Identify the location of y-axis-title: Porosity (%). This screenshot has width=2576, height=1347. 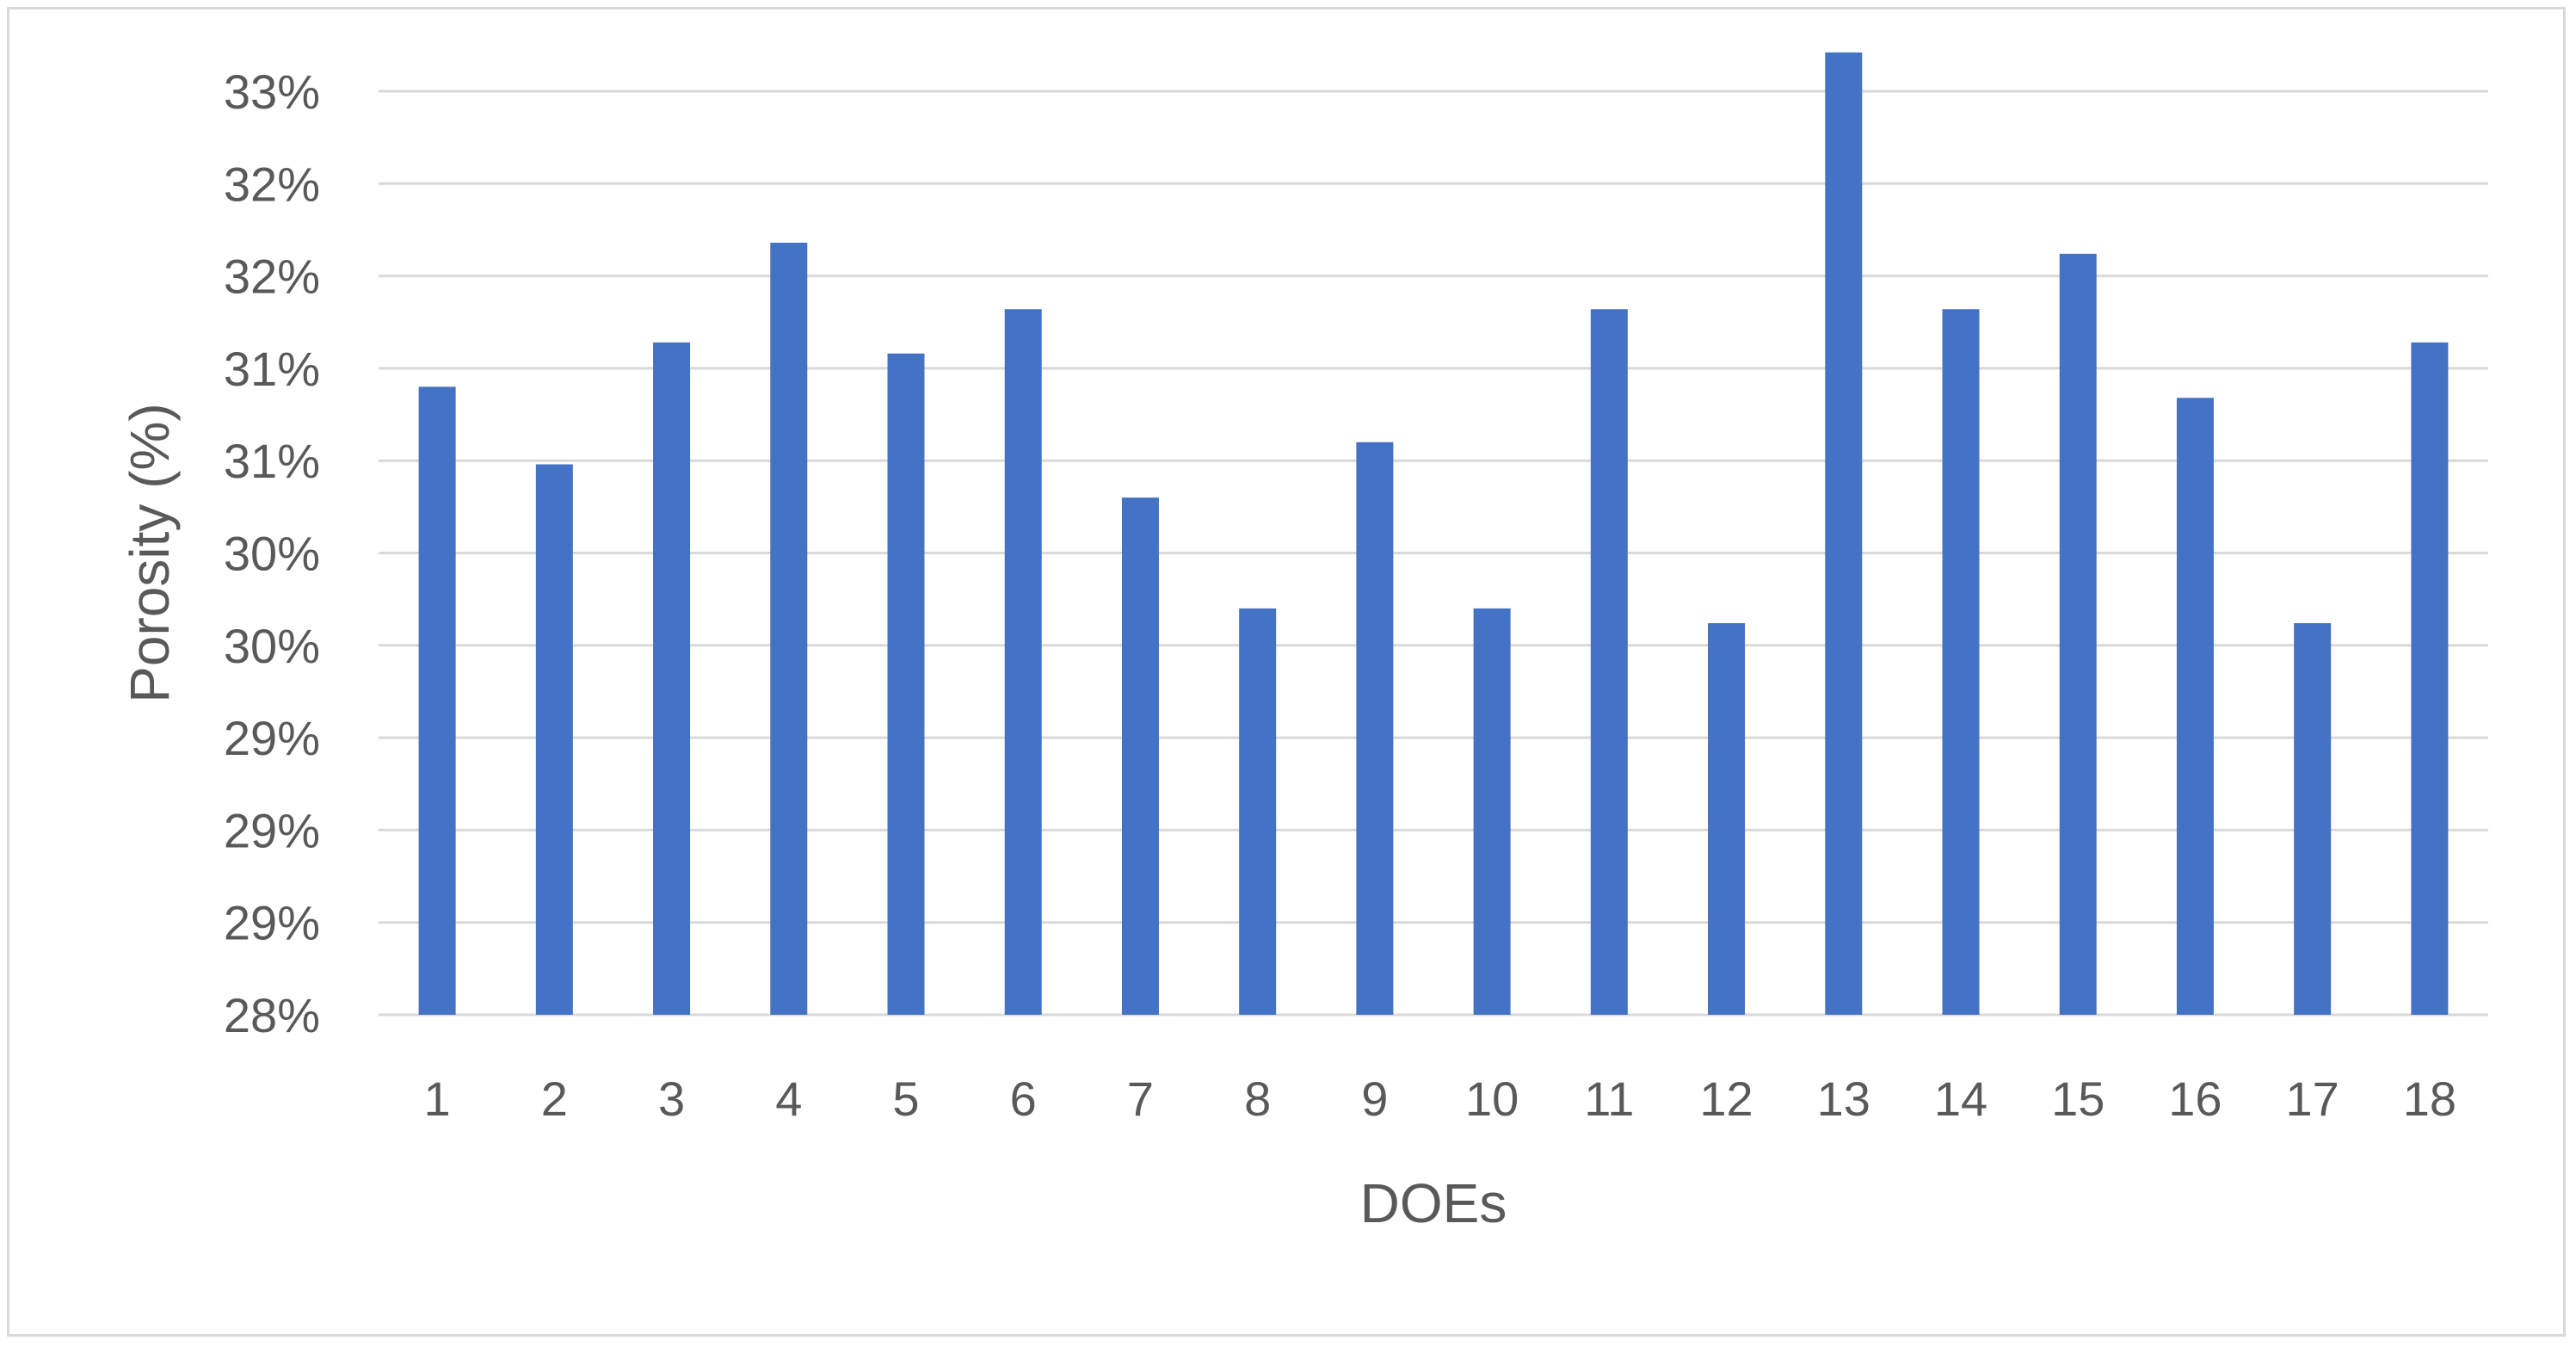
(150, 553).